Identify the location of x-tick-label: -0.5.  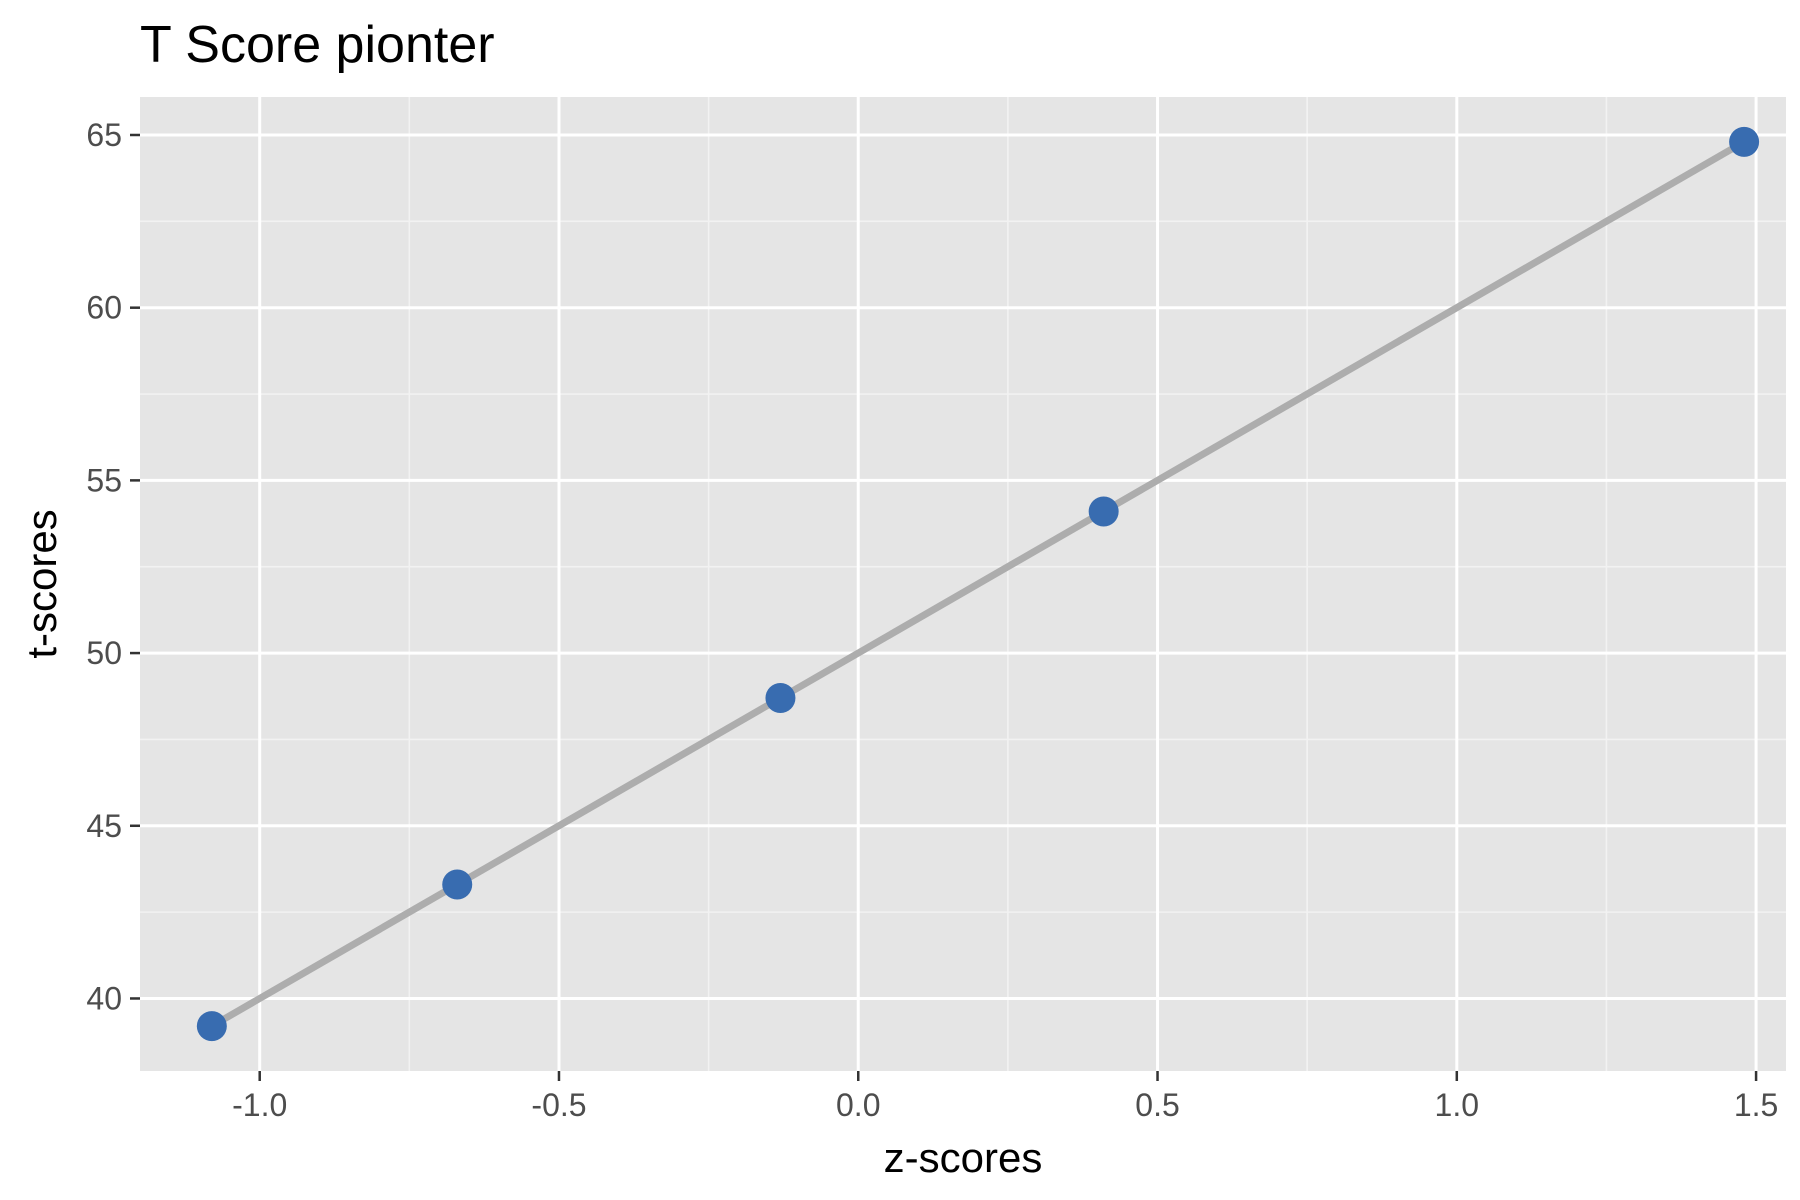
(558, 1105).